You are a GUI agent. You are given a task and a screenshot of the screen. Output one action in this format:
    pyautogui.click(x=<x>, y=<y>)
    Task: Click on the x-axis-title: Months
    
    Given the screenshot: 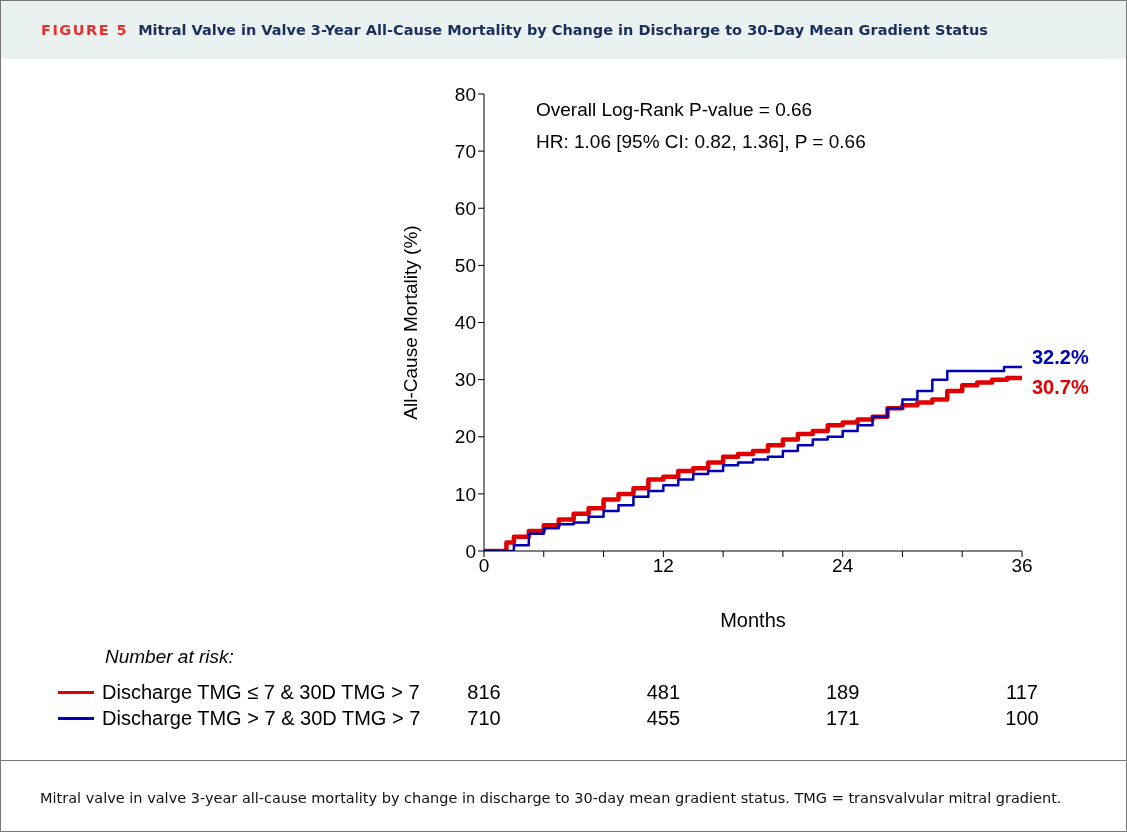 What is the action you would take?
    pyautogui.click(x=753, y=620)
    